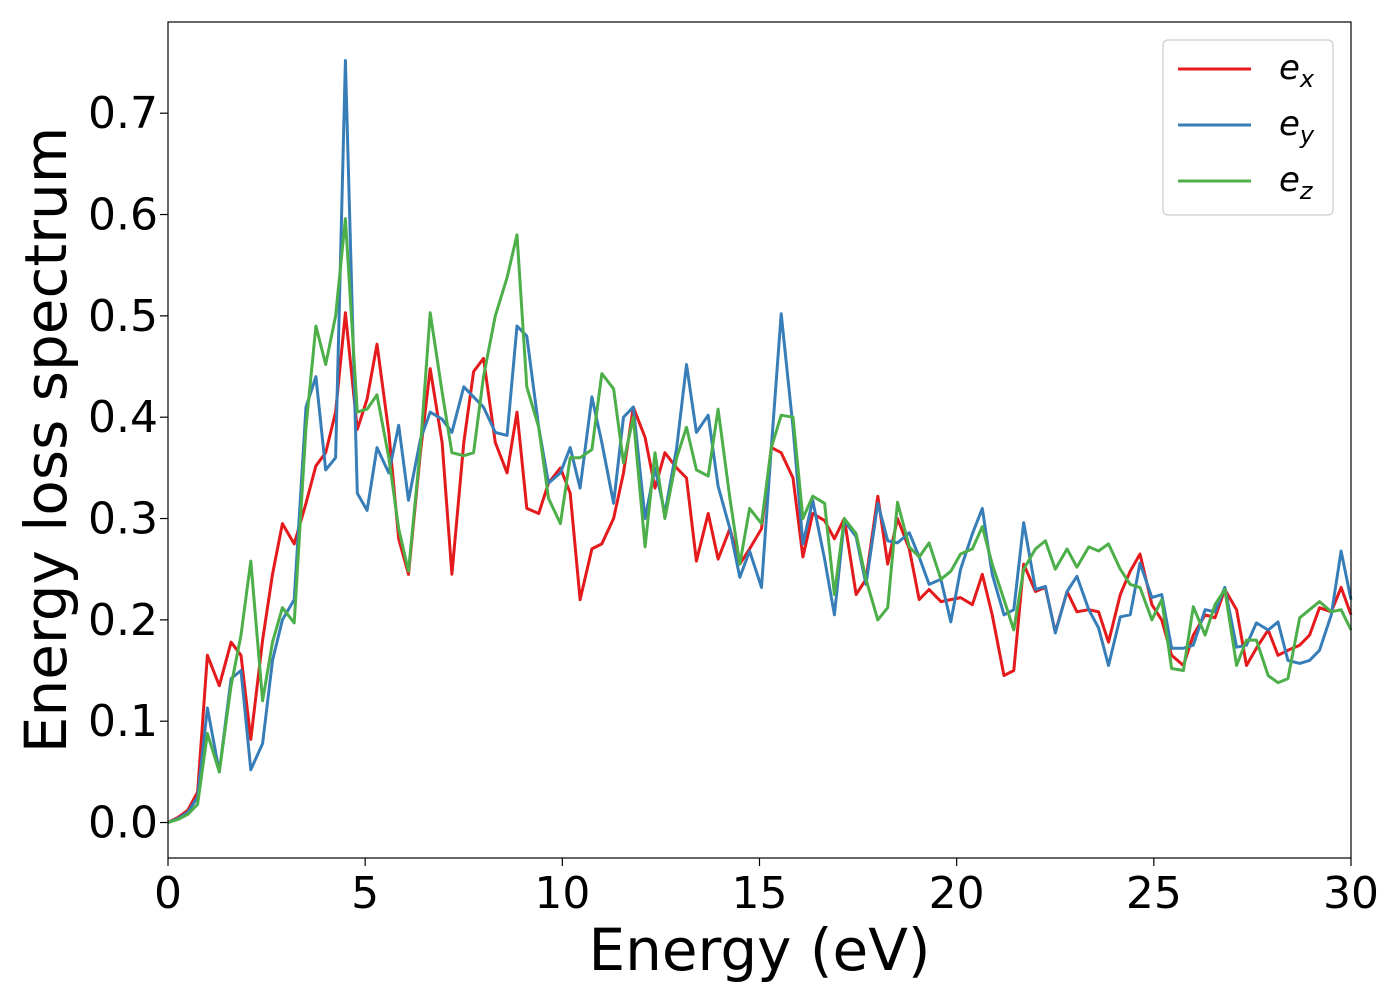  I want to click on x-tick-label: 20, so click(957, 893).